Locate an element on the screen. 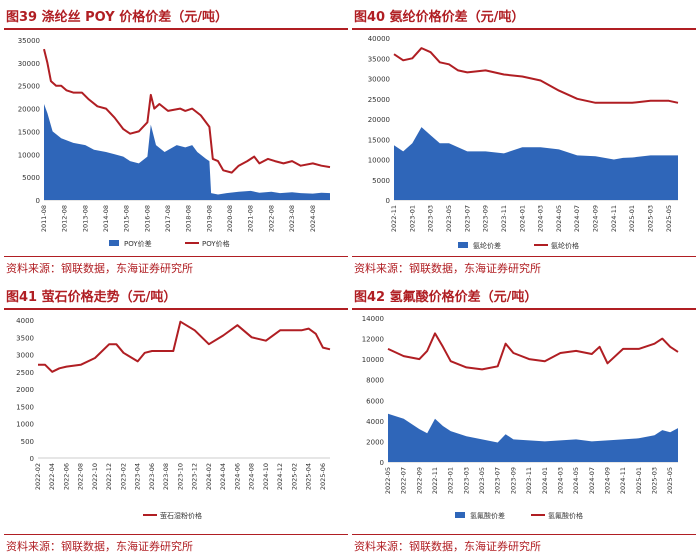 This screenshot has height=554, width=700. x-tick-label: 2024-12 is located at coordinates (280, 476).